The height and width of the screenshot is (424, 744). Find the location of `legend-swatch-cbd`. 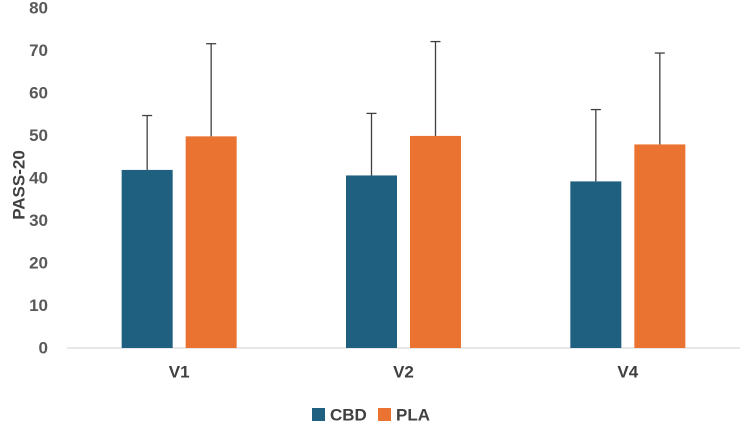

legend-swatch-cbd is located at coordinates (318, 414).